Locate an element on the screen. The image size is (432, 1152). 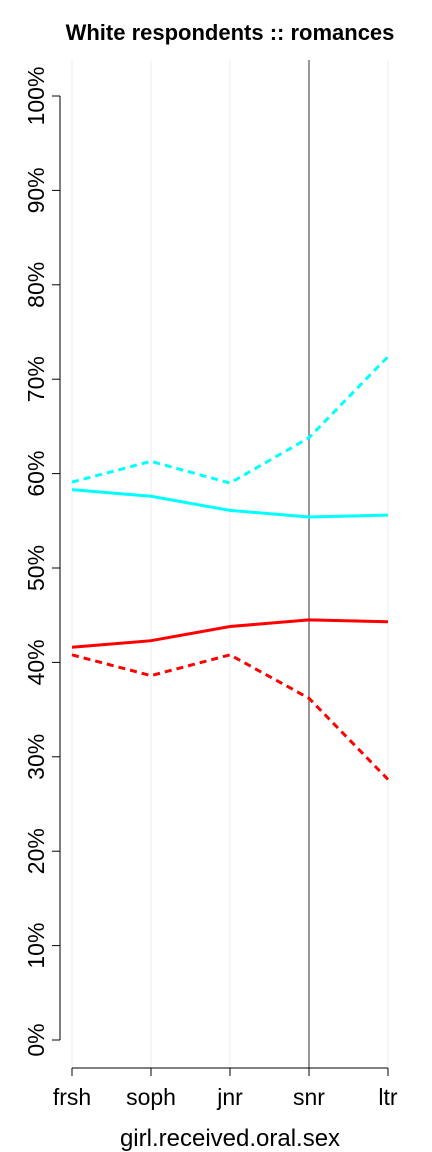
x-tick-label: snr is located at coordinates (309, 1097).